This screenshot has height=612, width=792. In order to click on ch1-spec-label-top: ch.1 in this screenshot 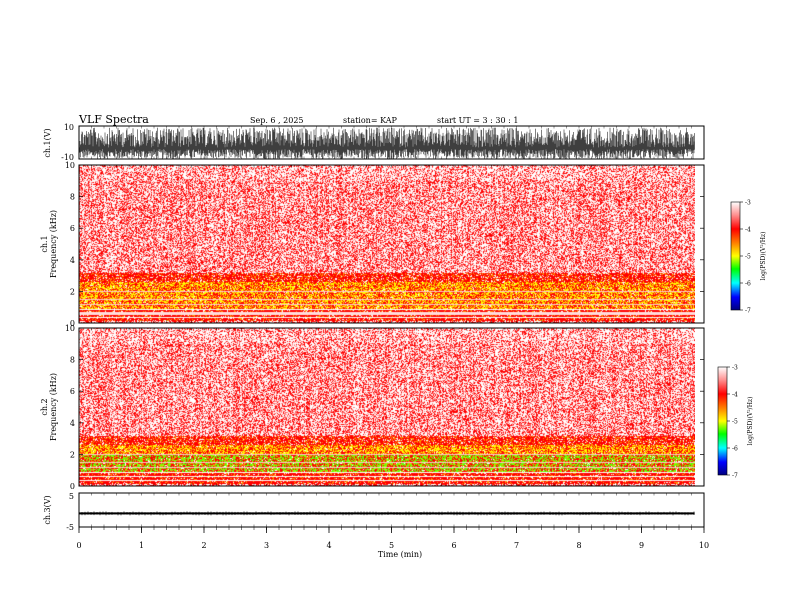, I will do `click(44, 243)`.